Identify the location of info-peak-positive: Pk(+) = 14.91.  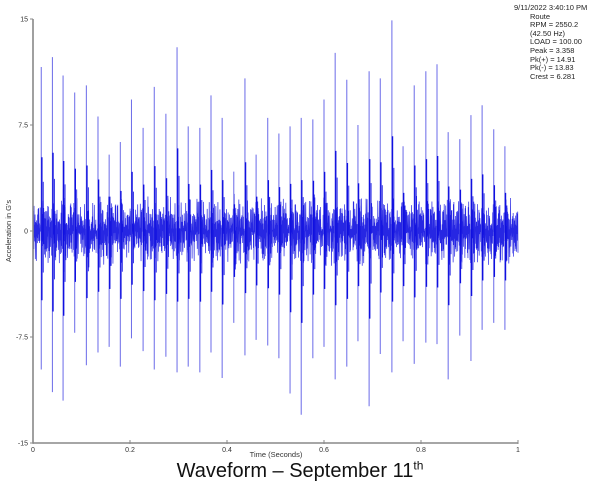
(553, 59).